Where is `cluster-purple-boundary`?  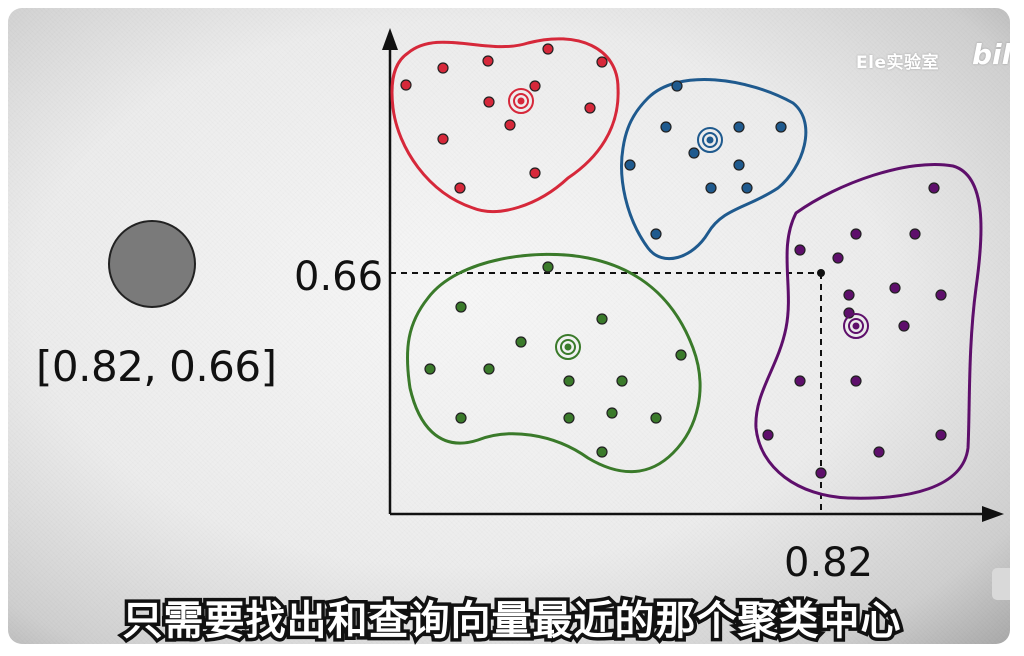 cluster-purple-boundary is located at coordinates (868, 331).